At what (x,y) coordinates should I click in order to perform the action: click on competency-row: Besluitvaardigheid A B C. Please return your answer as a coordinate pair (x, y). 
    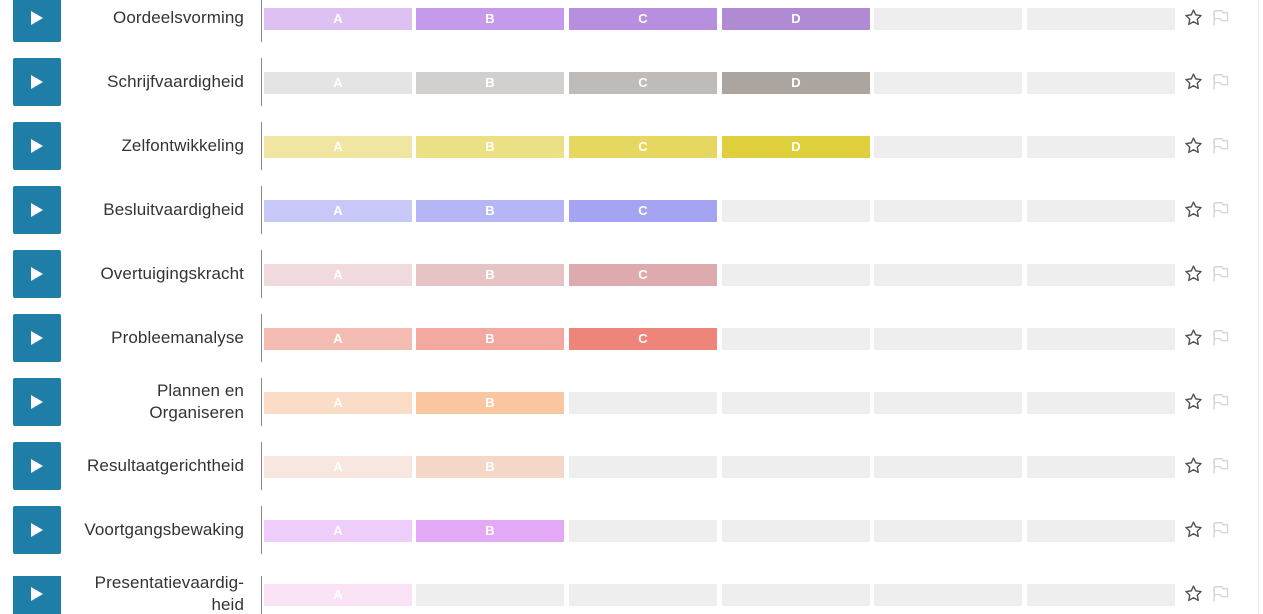
    Looking at the image, I should click on (629, 221).